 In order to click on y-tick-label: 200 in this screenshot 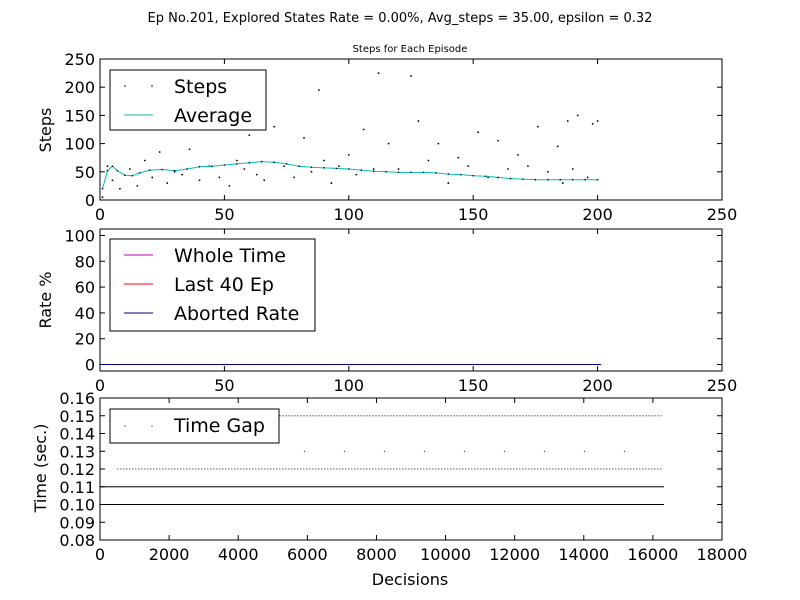, I will do `click(79, 87)`.